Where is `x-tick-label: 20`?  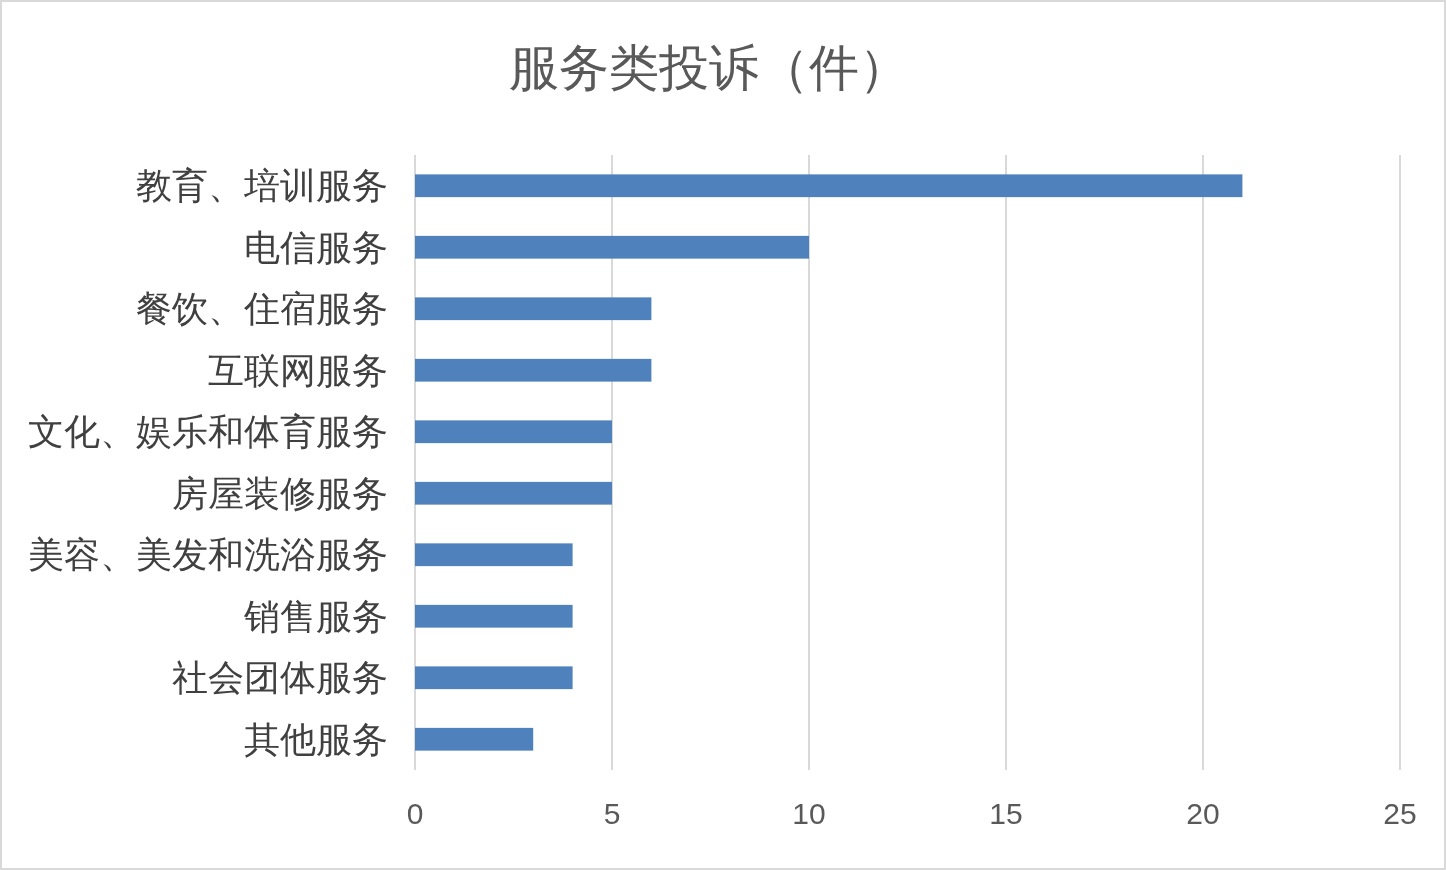 x-tick-label: 20 is located at coordinates (1203, 813).